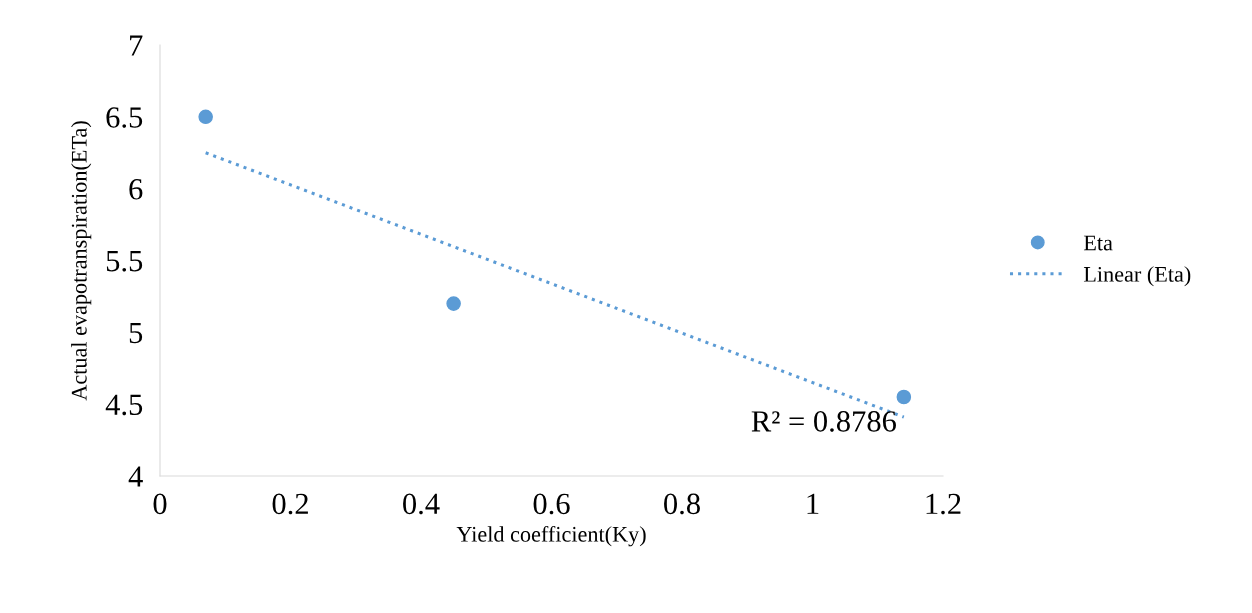 This screenshot has width=1252, height=613. I want to click on annotation: R² = 0.8786, so click(823, 421).